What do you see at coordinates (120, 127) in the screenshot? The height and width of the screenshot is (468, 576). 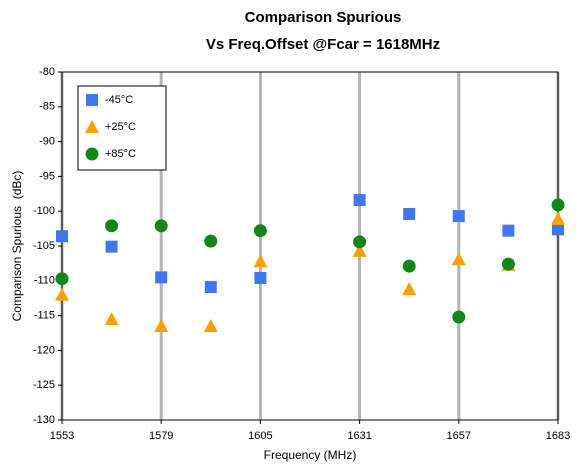 I see `legend-label: +25°C` at bounding box center [120, 127].